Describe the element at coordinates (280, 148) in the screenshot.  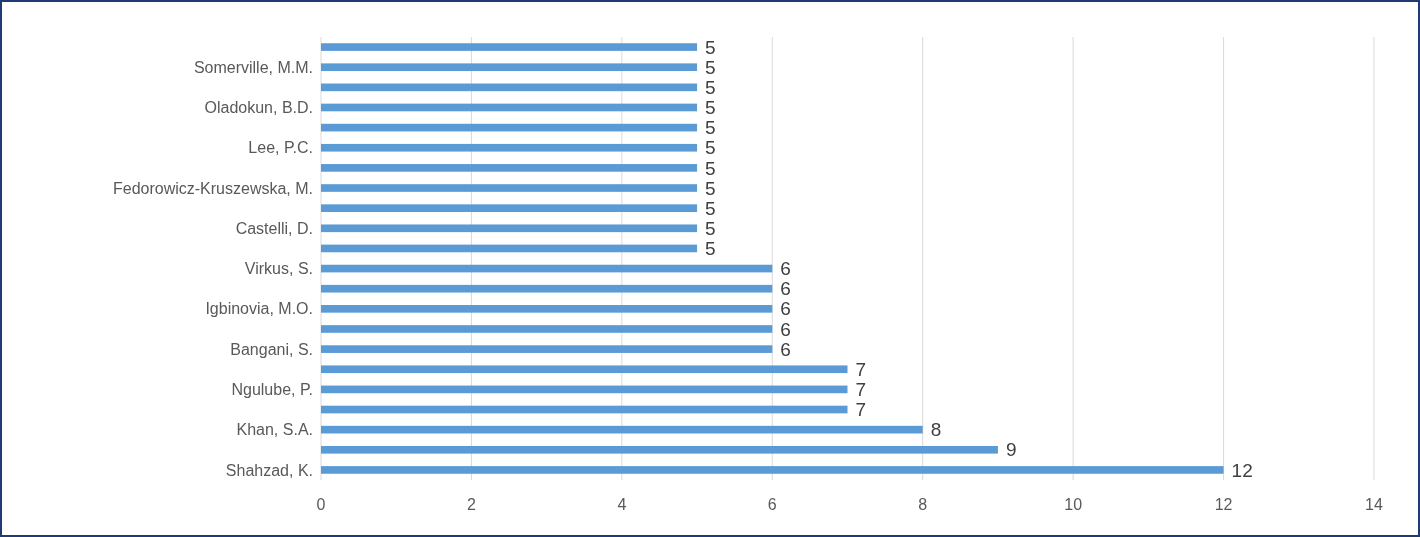
I see `y-tick-label: Lee, P.C.` at that location.